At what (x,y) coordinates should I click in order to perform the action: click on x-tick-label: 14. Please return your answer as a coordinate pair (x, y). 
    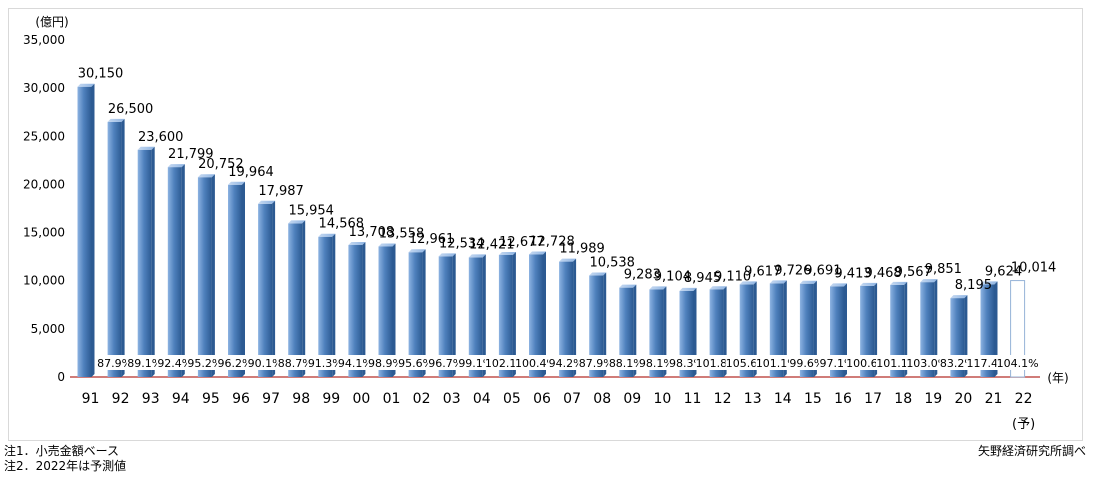
    Looking at the image, I should click on (783, 399).